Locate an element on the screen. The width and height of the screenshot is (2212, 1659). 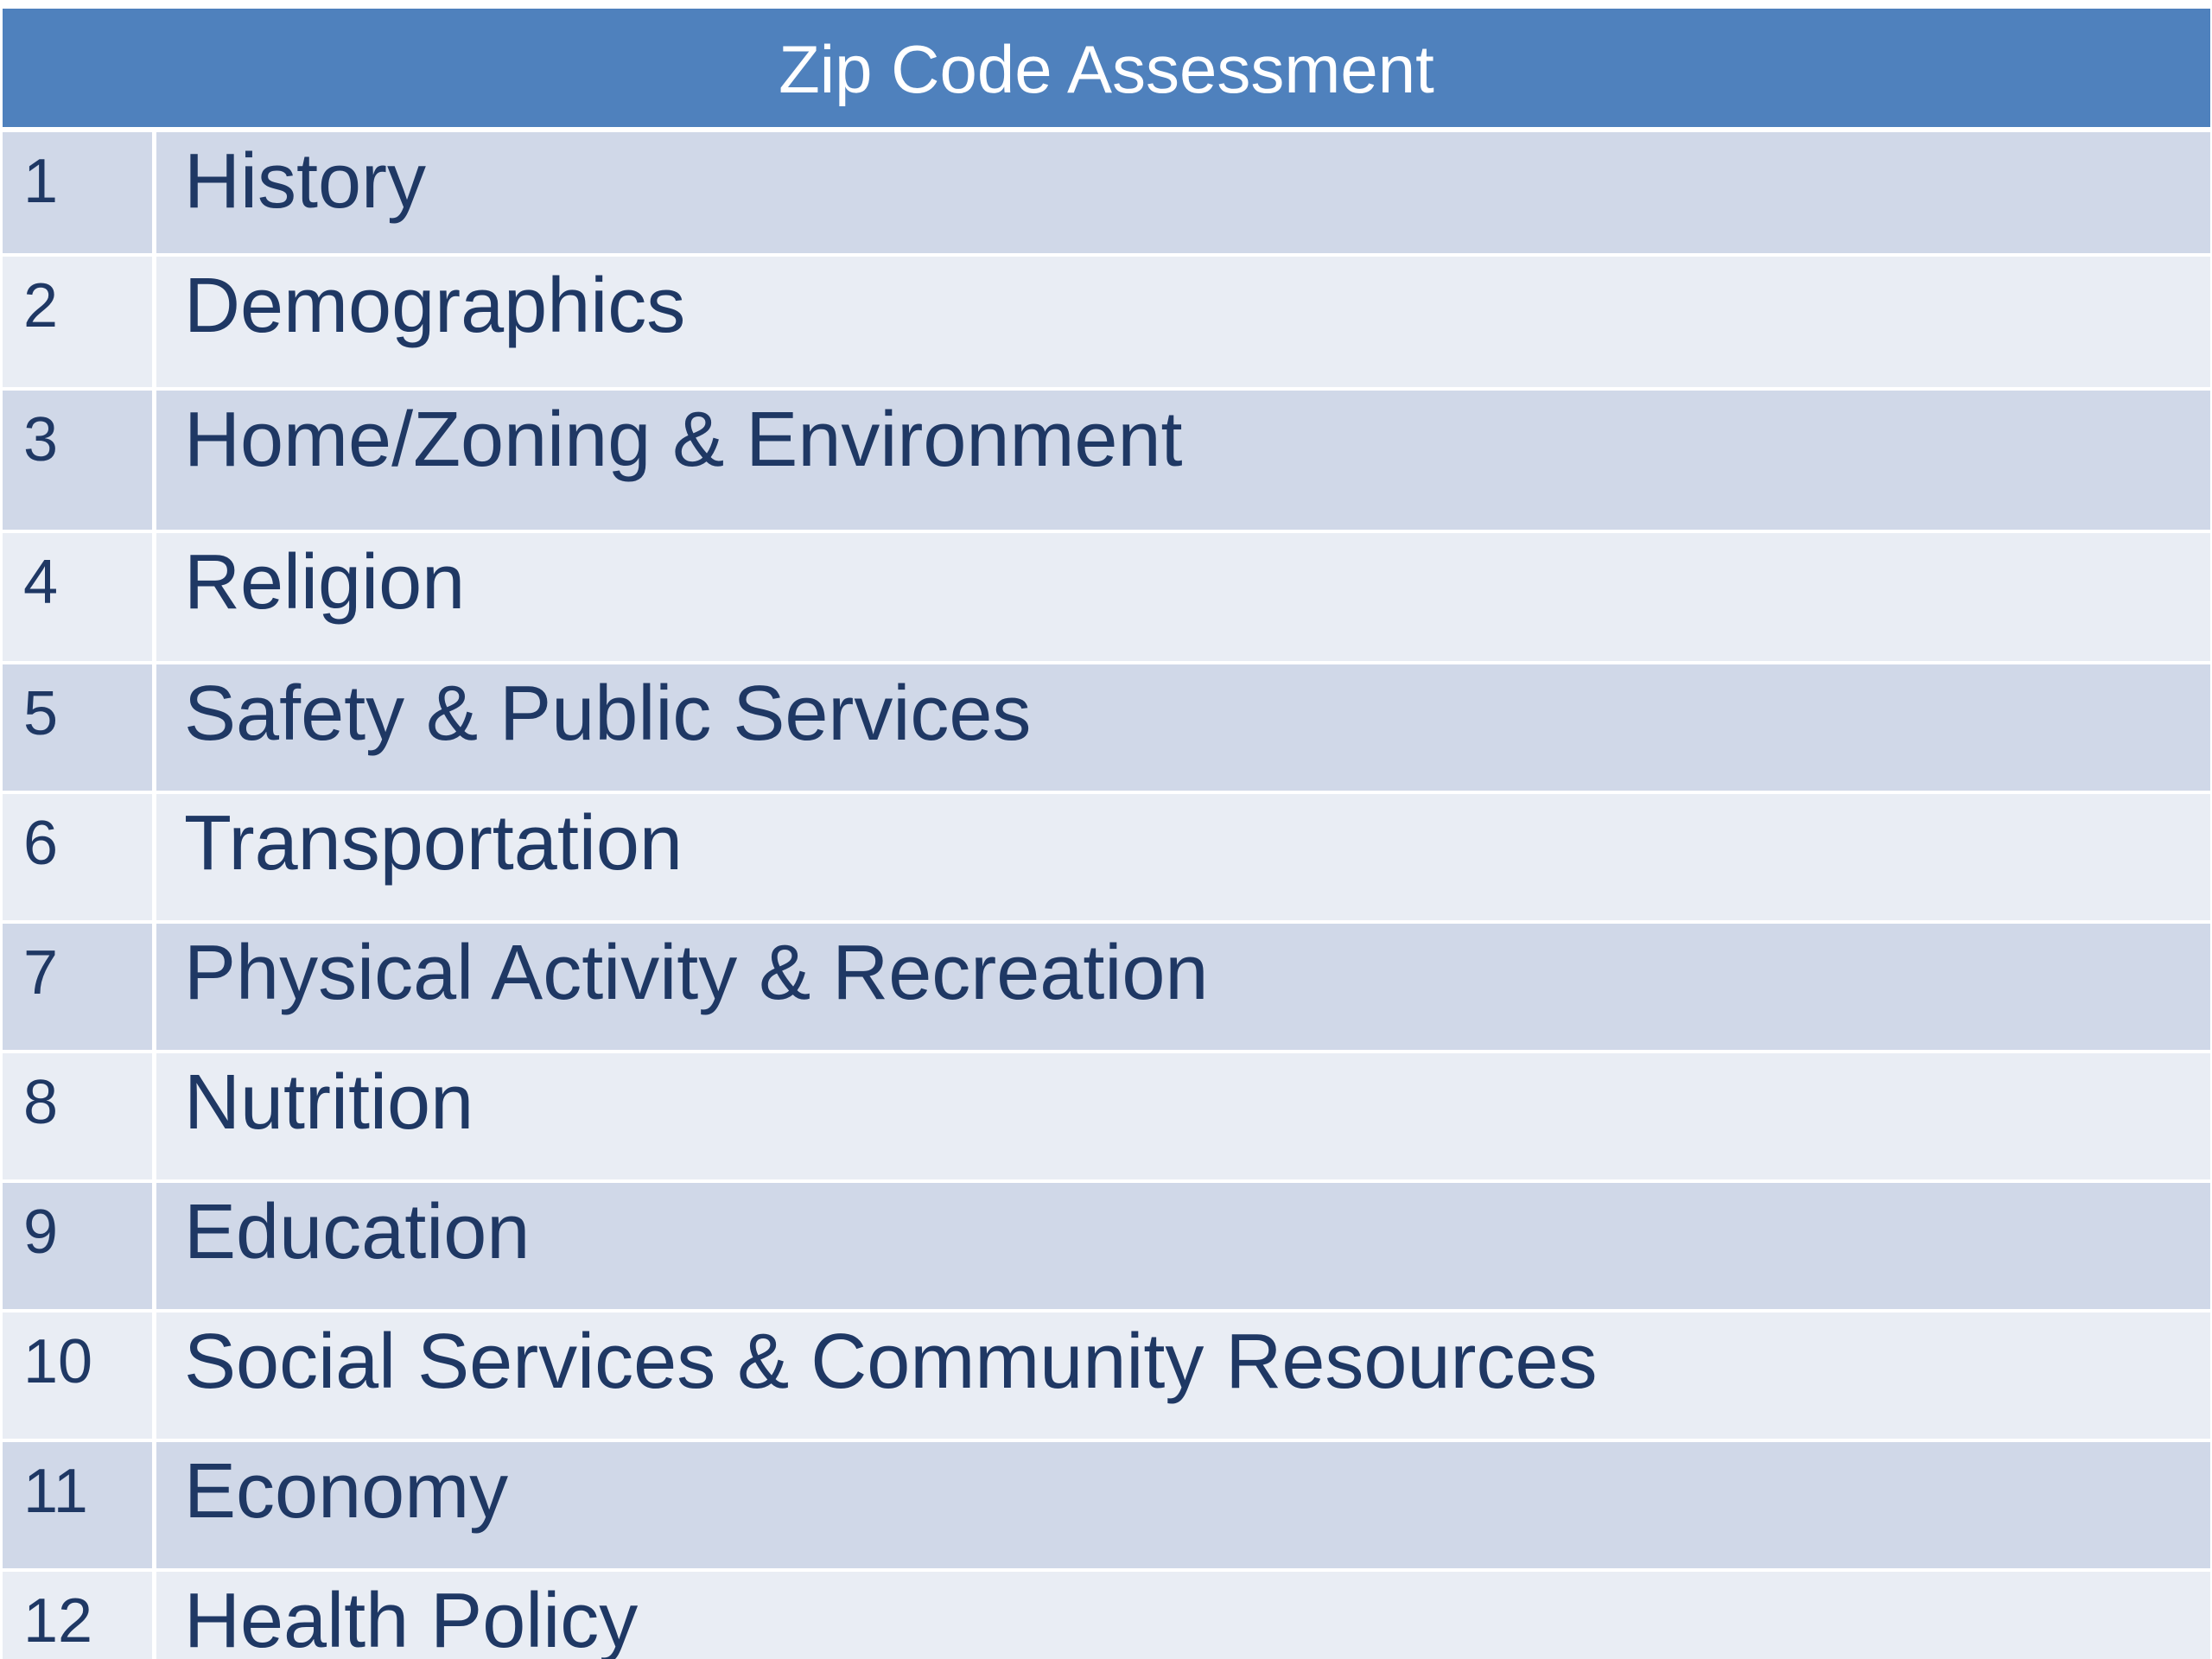
row-label: History is located at coordinates (305, 181).